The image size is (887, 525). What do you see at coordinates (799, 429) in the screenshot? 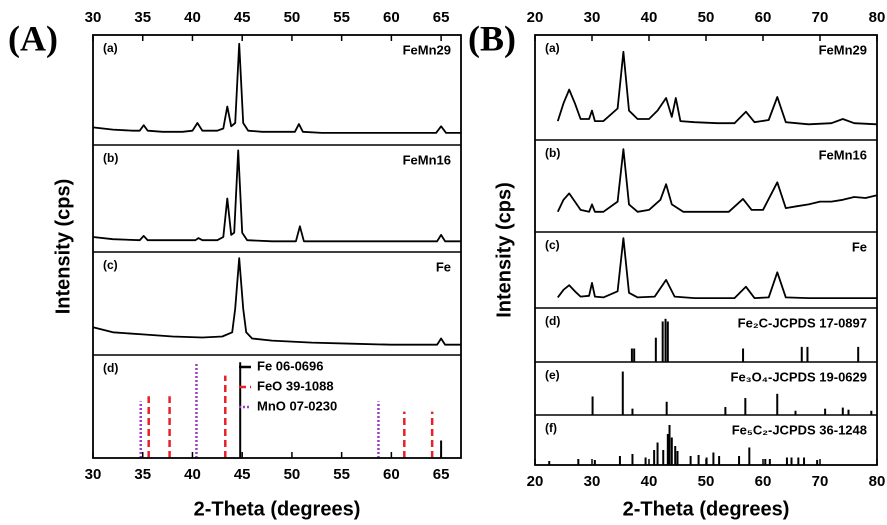
I see `panel-title: Fe₅C₂-JCPDS 36-1248` at bounding box center [799, 429].